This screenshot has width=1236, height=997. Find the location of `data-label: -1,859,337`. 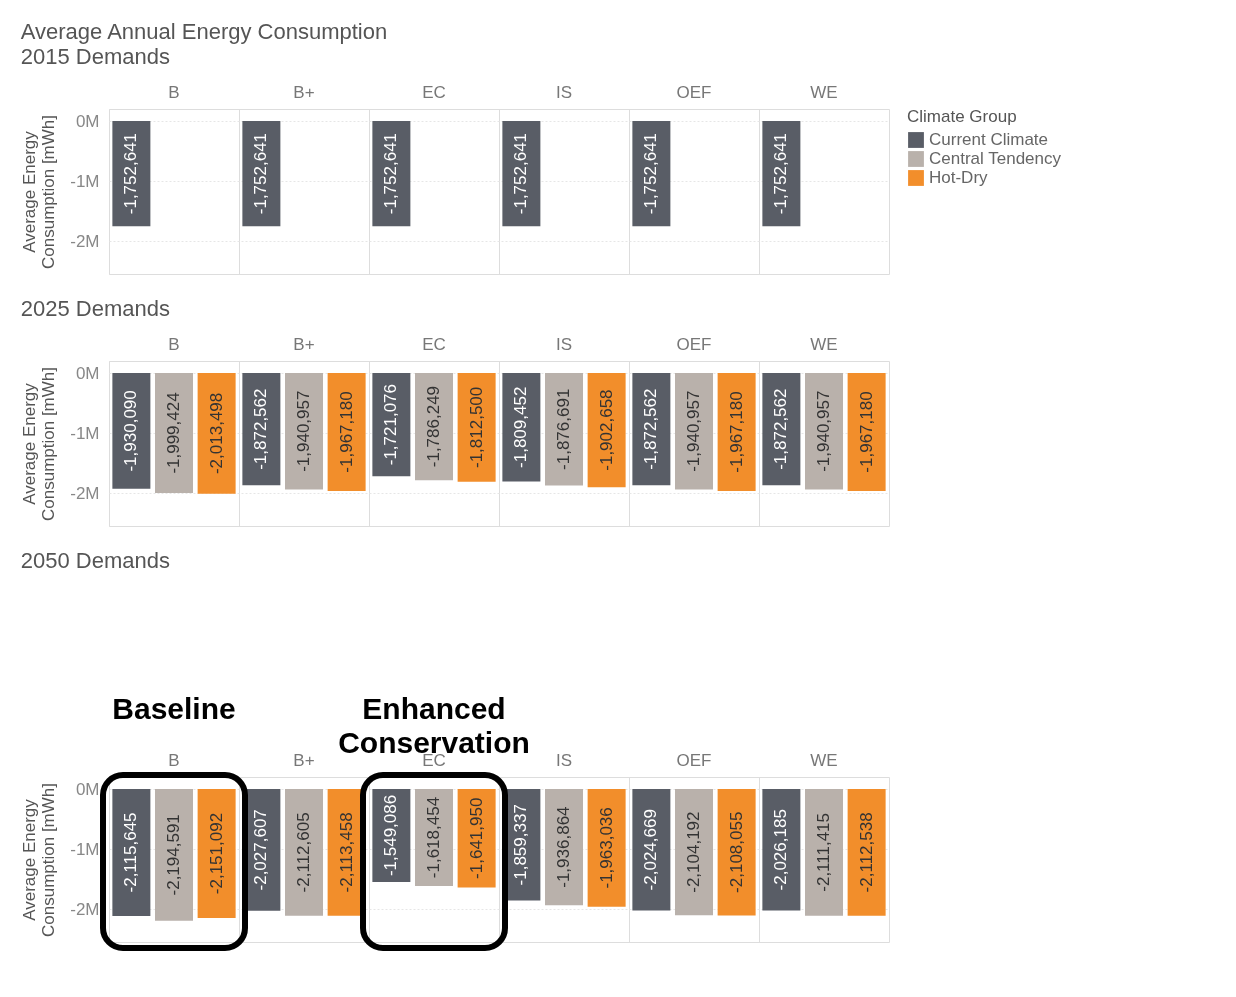

data-label: -1,859,337 is located at coordinates (521, 845).